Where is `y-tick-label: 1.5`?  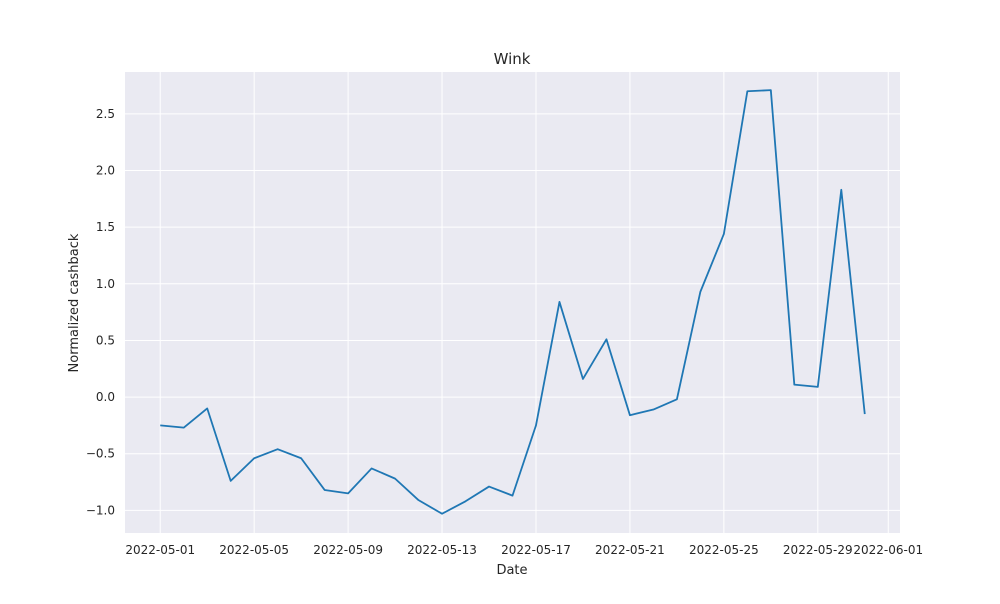 y-tick-label: 1.5 is located at coordinates (105, 227).